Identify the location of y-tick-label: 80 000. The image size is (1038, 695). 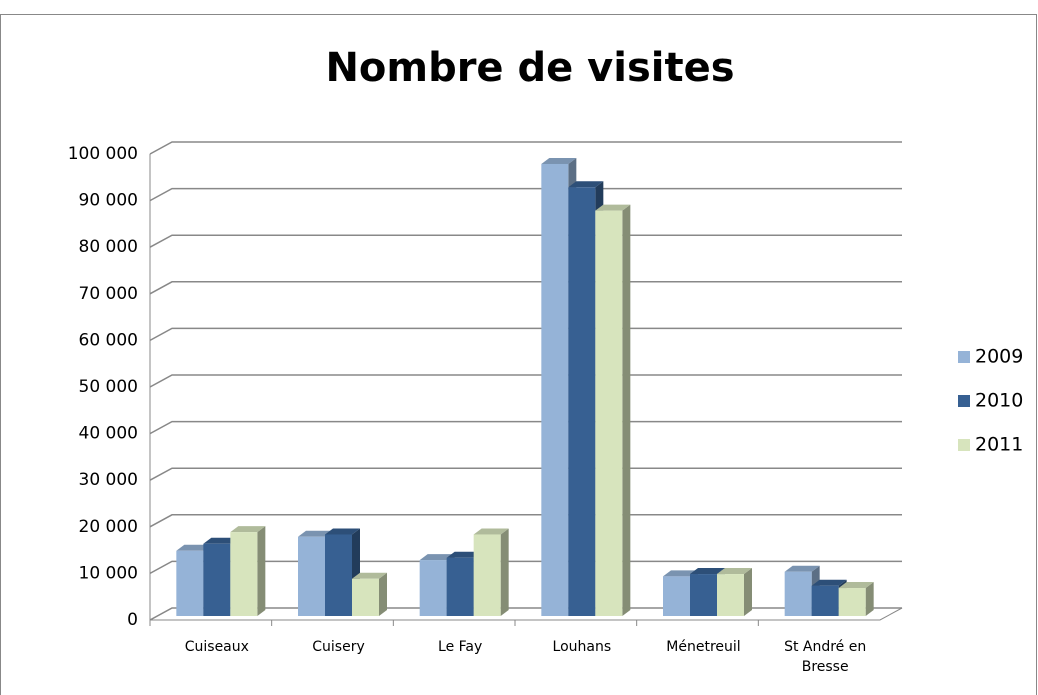
(108, 247).